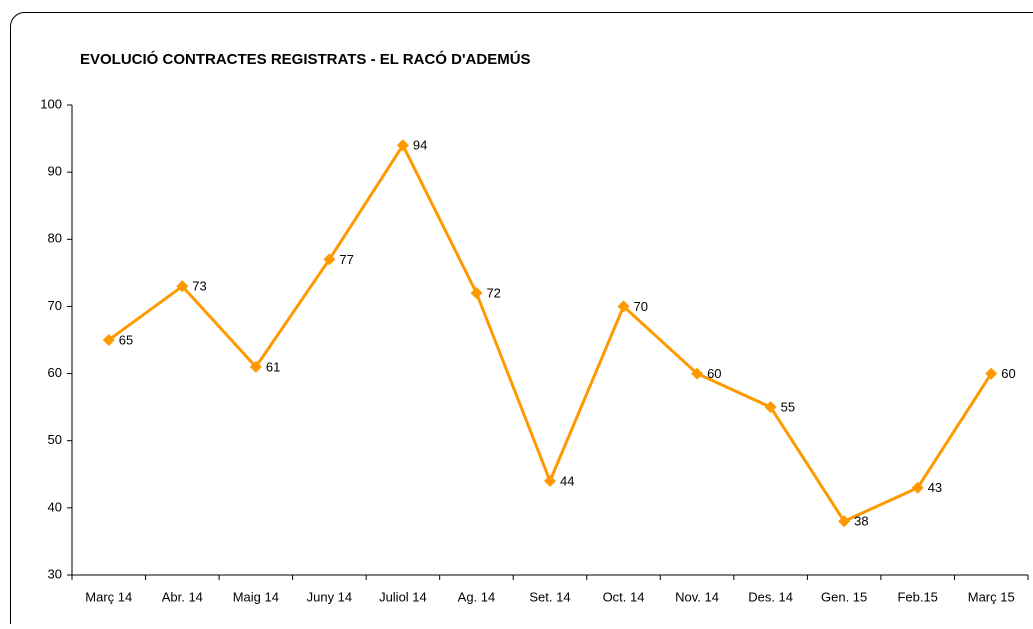  What do you see at coordinates (861, 521) in the screenshot?
I see `data-label: 38` at bounding box center [861, 521].